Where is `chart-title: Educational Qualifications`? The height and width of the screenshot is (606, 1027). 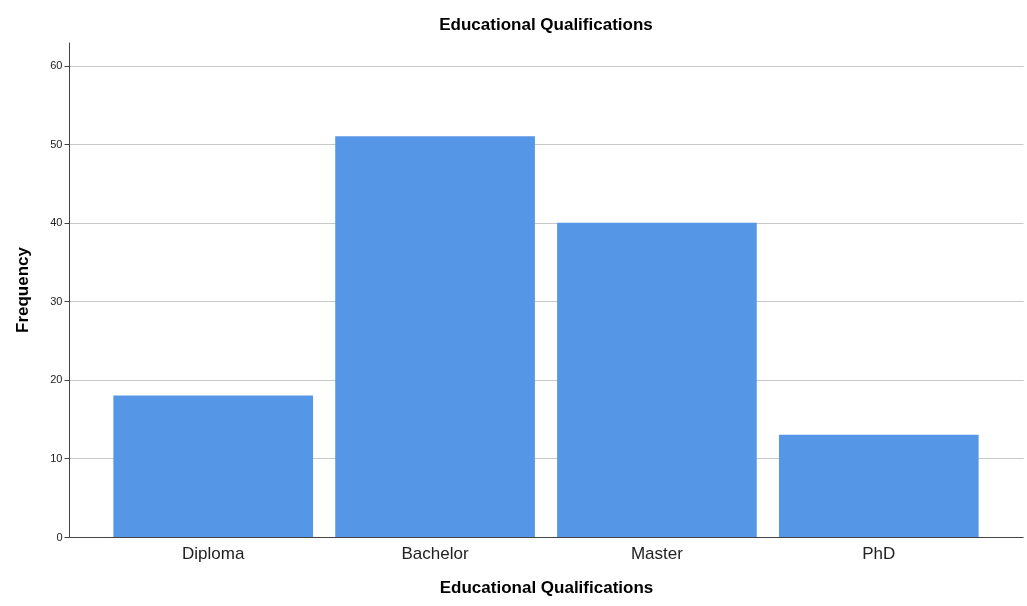 chart-title: Educational Qualifications is located at coordinates (546, 24).